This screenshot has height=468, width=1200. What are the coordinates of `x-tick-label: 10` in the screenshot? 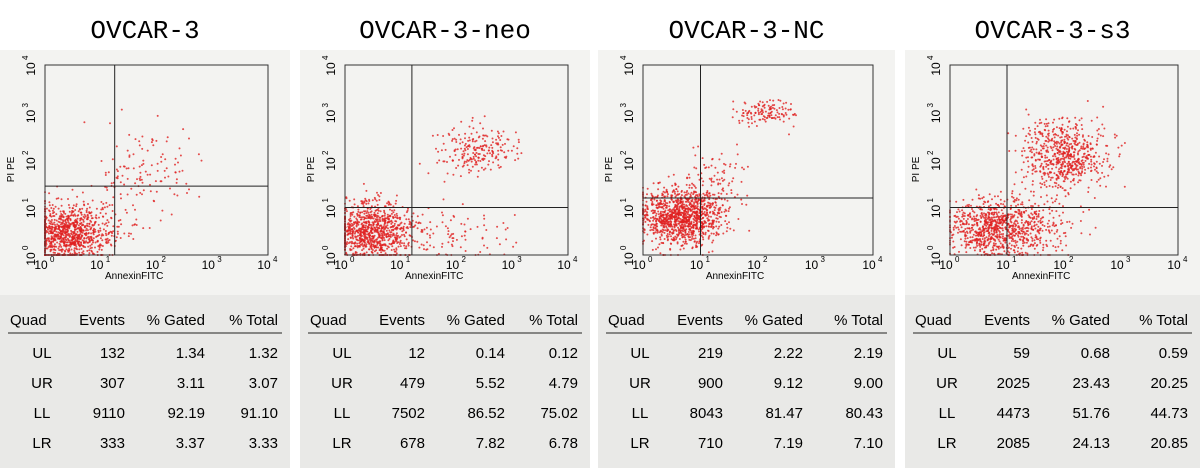 It's located at (812, 265).